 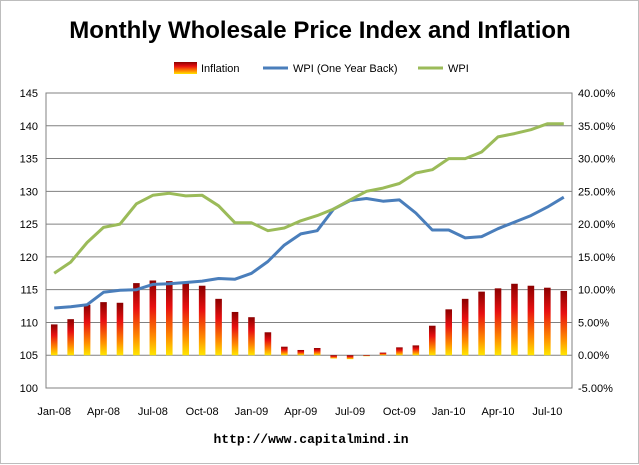 I want to click on right-tick-label: 20.00%, so click(x=597, y=225).